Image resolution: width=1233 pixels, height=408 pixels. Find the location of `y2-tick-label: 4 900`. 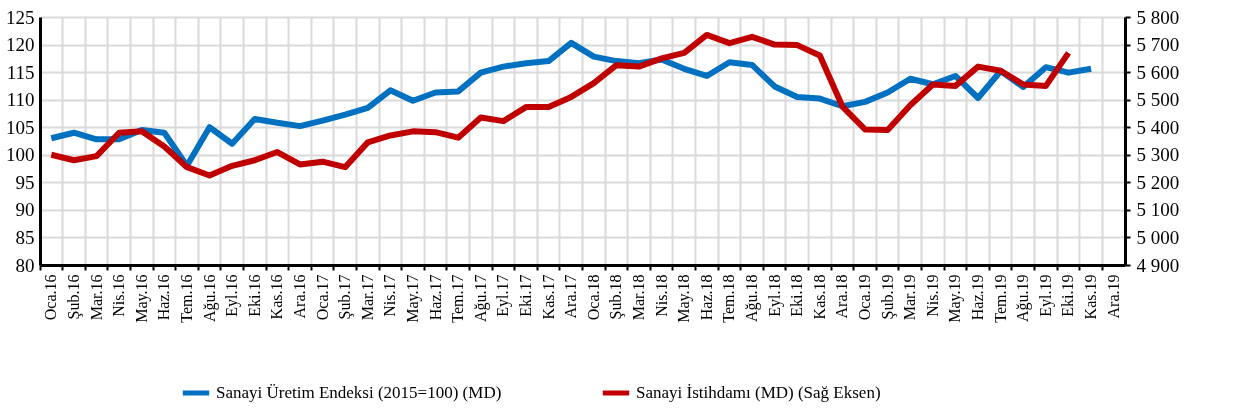

y2-tick-label: 4 900 is located at coordinates (1158, 265).